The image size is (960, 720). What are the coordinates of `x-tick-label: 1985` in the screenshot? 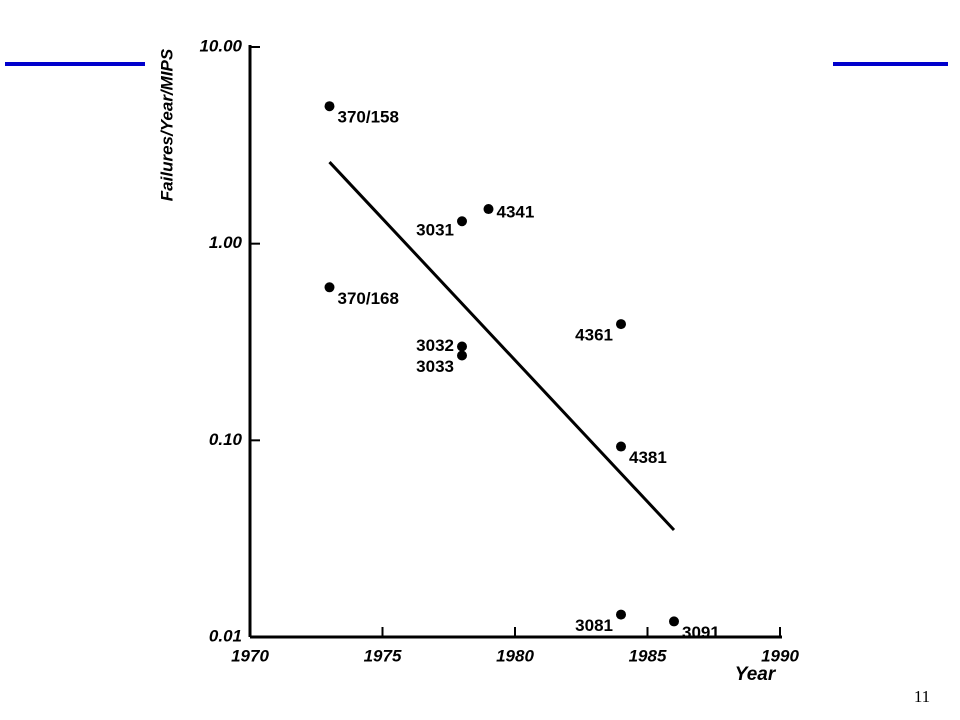 It's located at (648, 655).